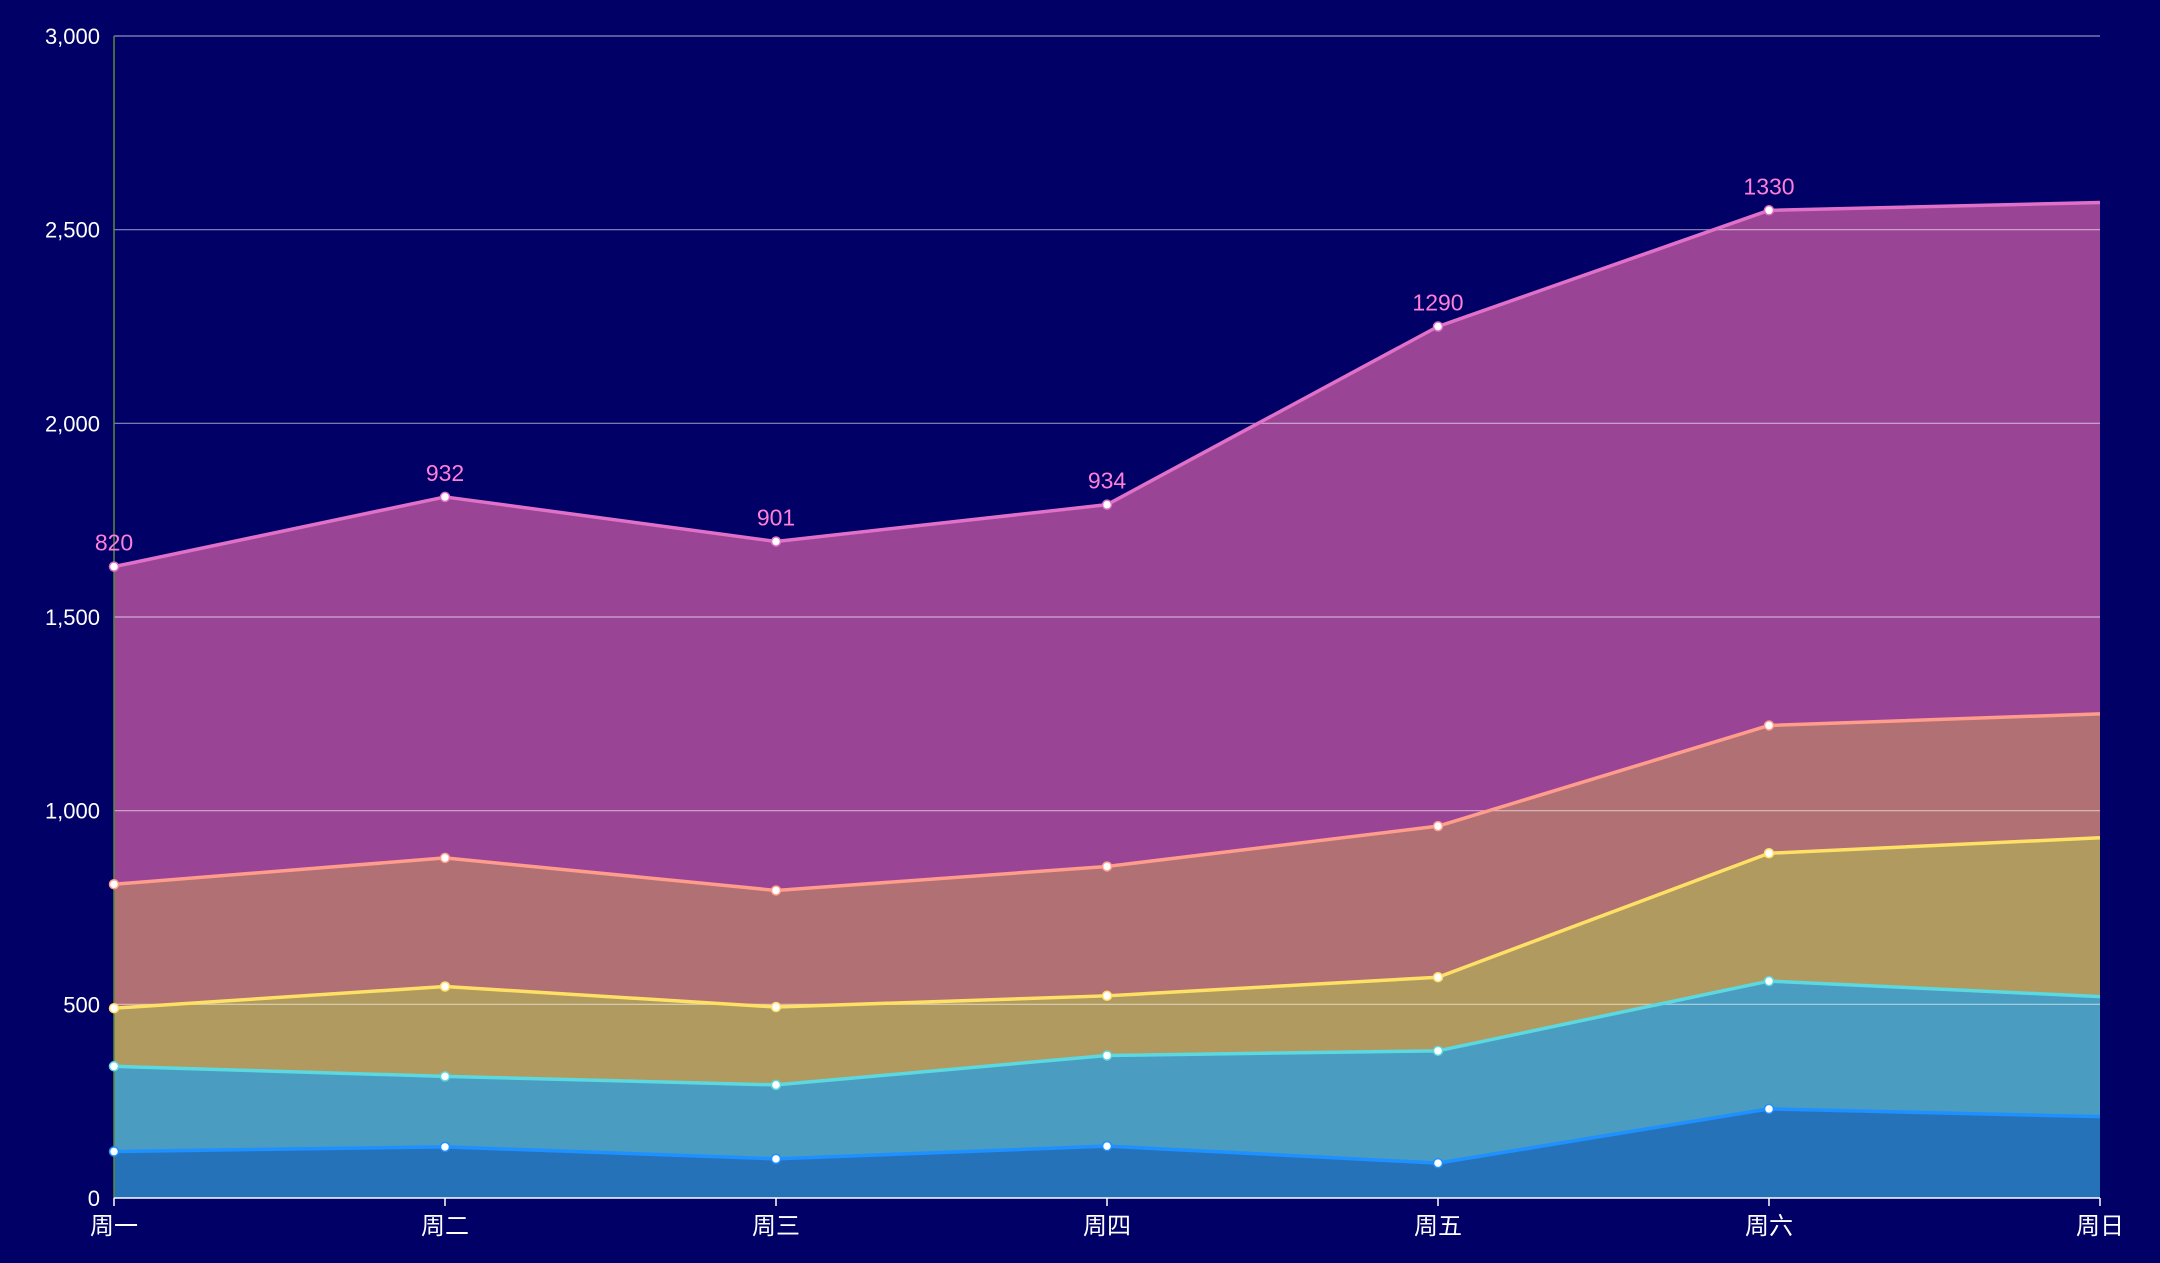 The image size is (2160, 1263). What do you see at coordinates (1438, 1226) in the screenshot?
I see `x-tick-label: 周五` at bounding box center [1438, 1226].